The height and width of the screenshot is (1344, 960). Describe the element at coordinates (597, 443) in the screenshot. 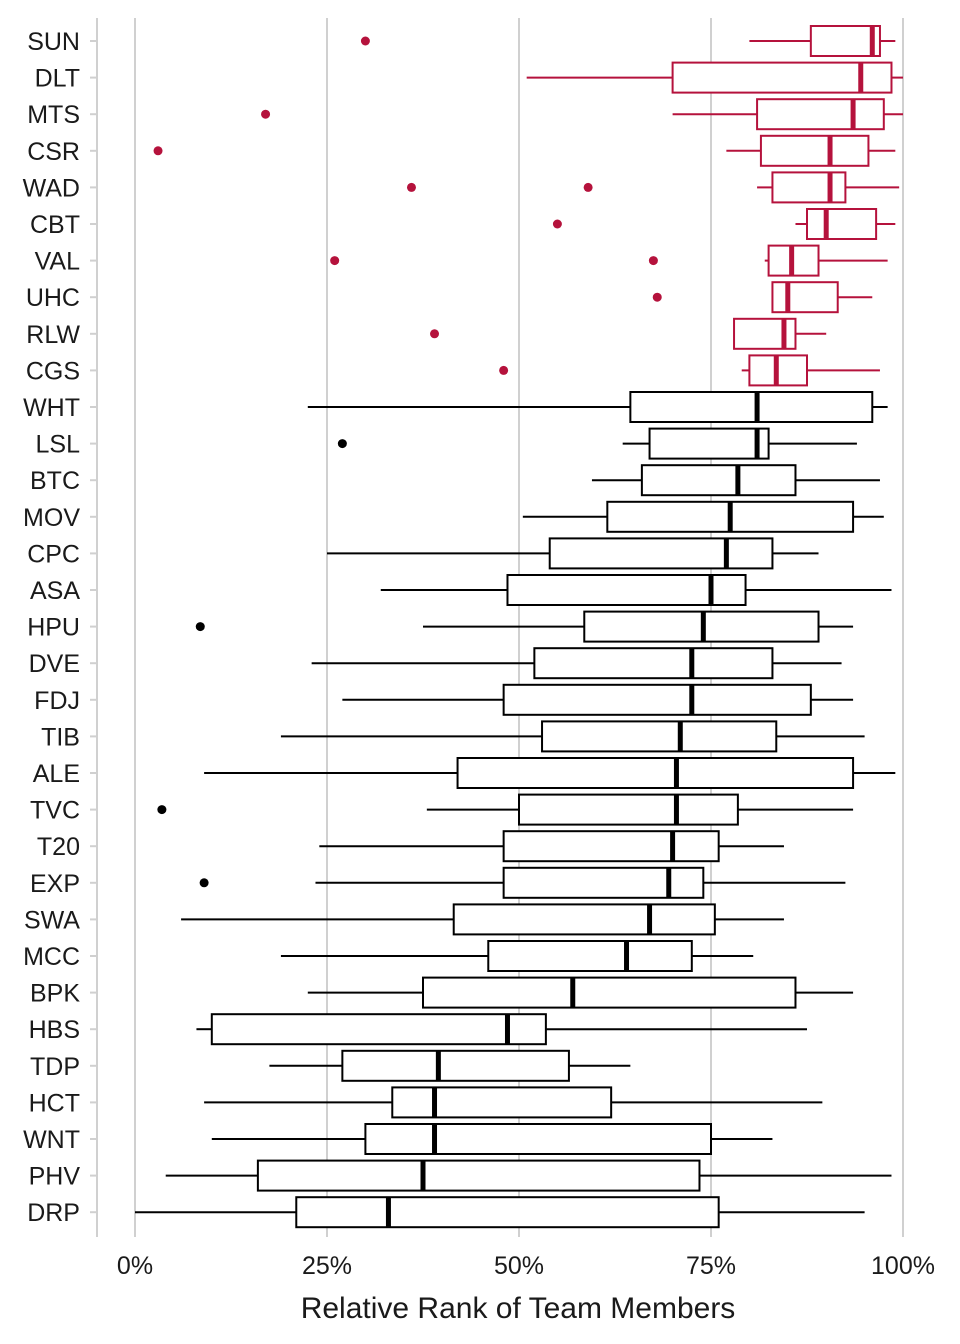

I see `box-lsl` at that location.